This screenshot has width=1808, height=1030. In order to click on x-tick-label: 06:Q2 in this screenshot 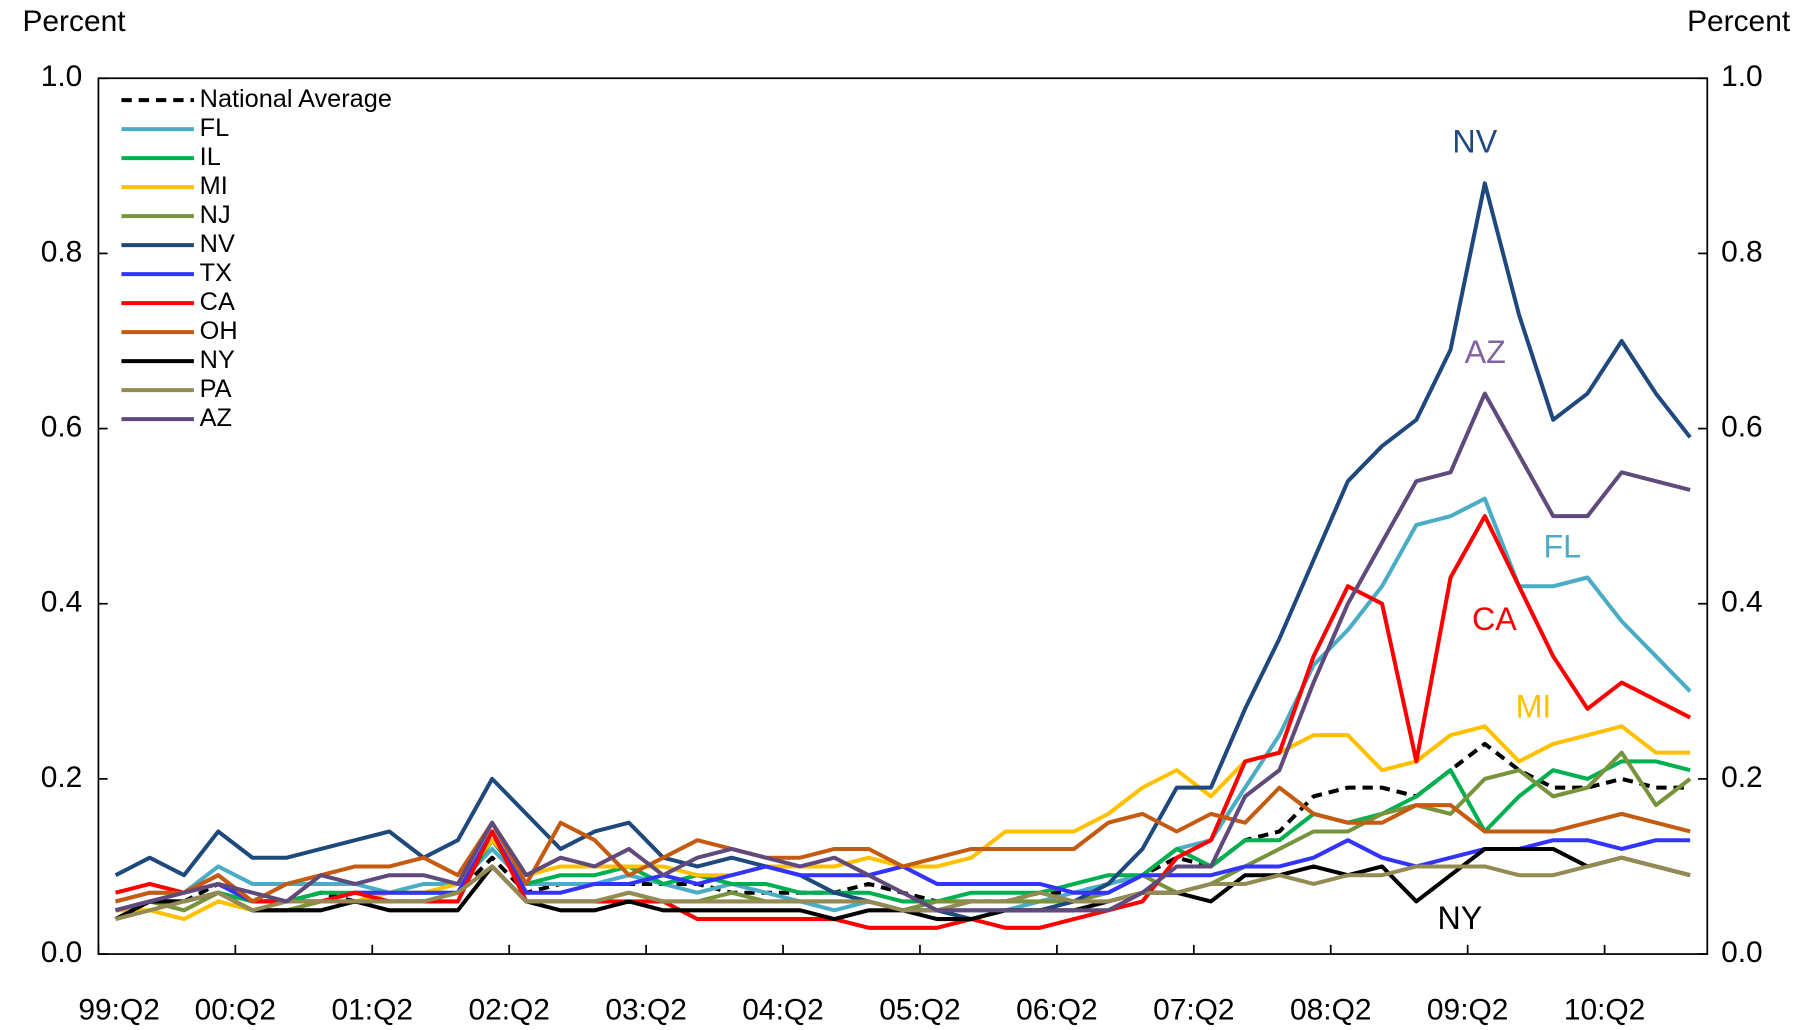, I will do `click(1056, 1009)`.